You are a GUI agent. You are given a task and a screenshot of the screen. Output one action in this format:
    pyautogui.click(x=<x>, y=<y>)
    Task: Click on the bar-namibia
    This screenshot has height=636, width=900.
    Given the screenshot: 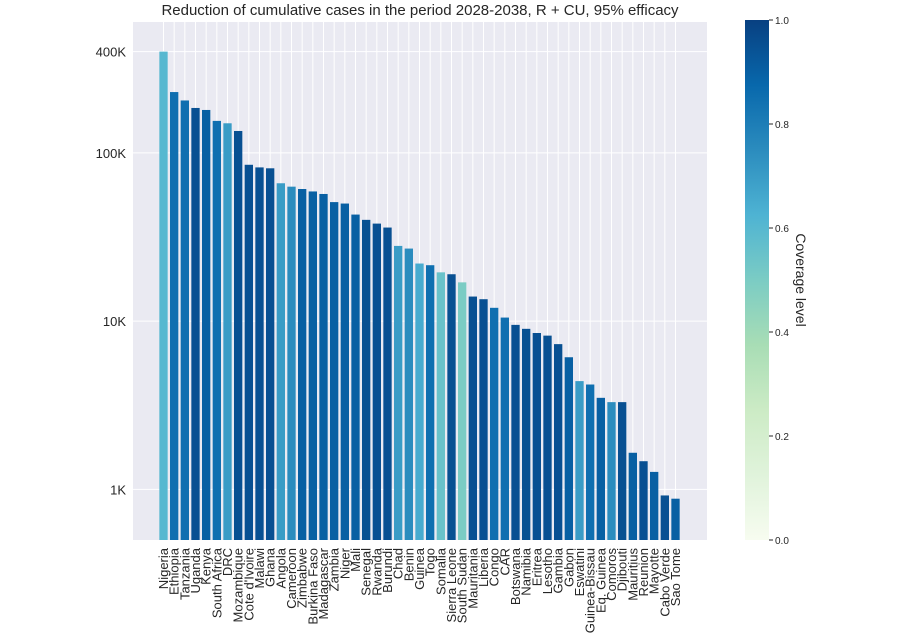 What is the action you would take?
    pyautogui.click(x=526, y=434)
    